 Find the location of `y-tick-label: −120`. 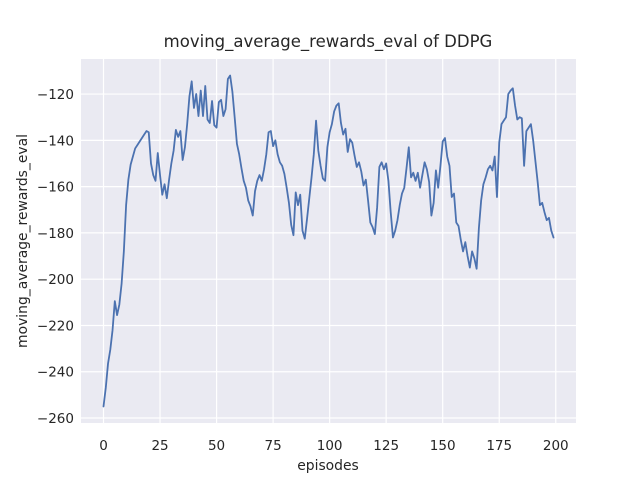

y-tick-label: −120 is located at coordinates (55, 95).